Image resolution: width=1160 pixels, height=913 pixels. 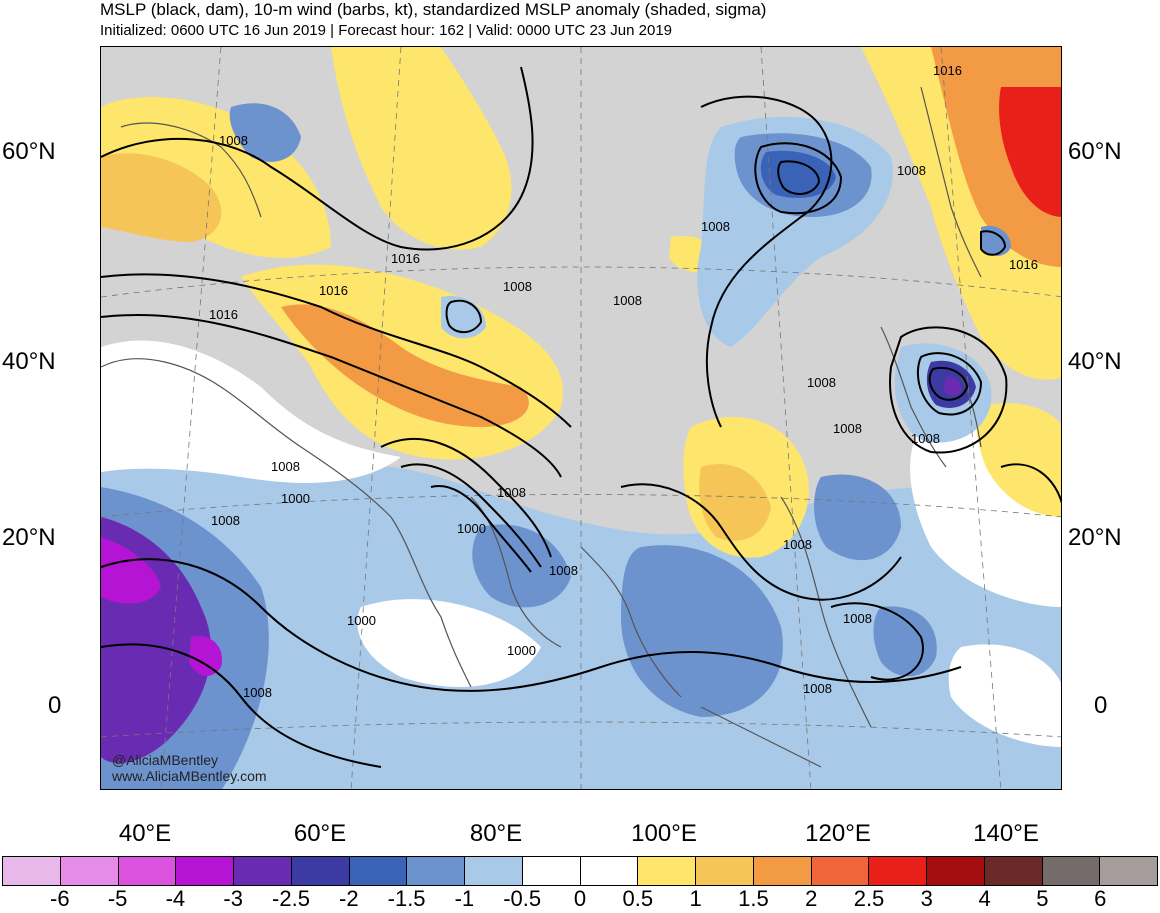 What do you see at coordinates (952, 386) in the screenshot?
I see `anomaly-region-purple-japan` at bounding box center [952, 386].